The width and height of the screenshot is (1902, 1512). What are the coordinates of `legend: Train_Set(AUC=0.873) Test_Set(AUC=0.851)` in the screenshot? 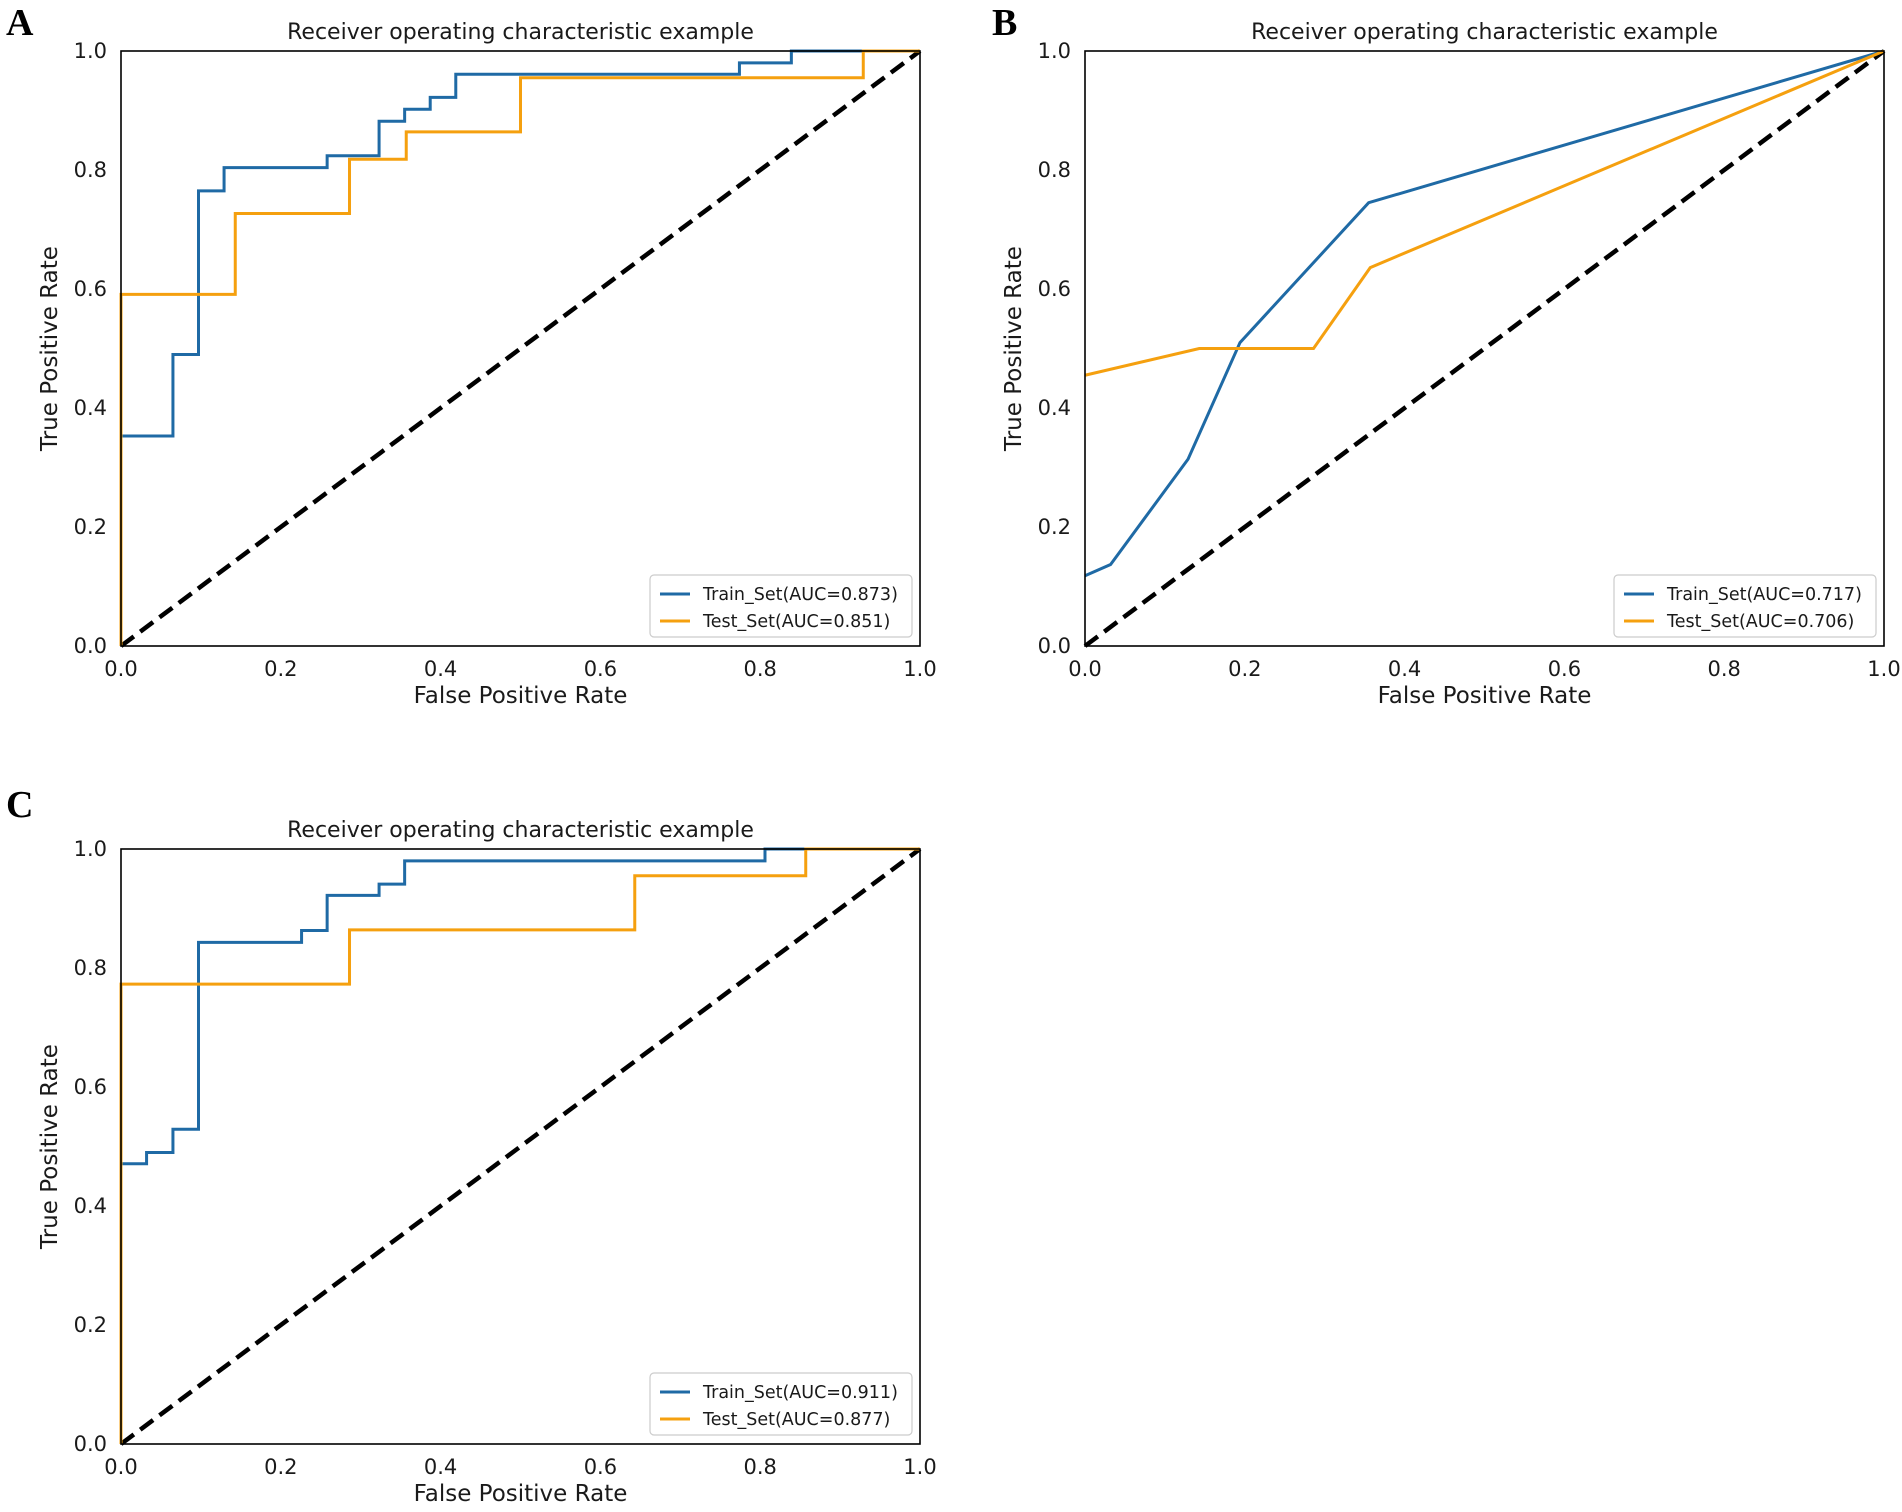 It's located at (781, 606).